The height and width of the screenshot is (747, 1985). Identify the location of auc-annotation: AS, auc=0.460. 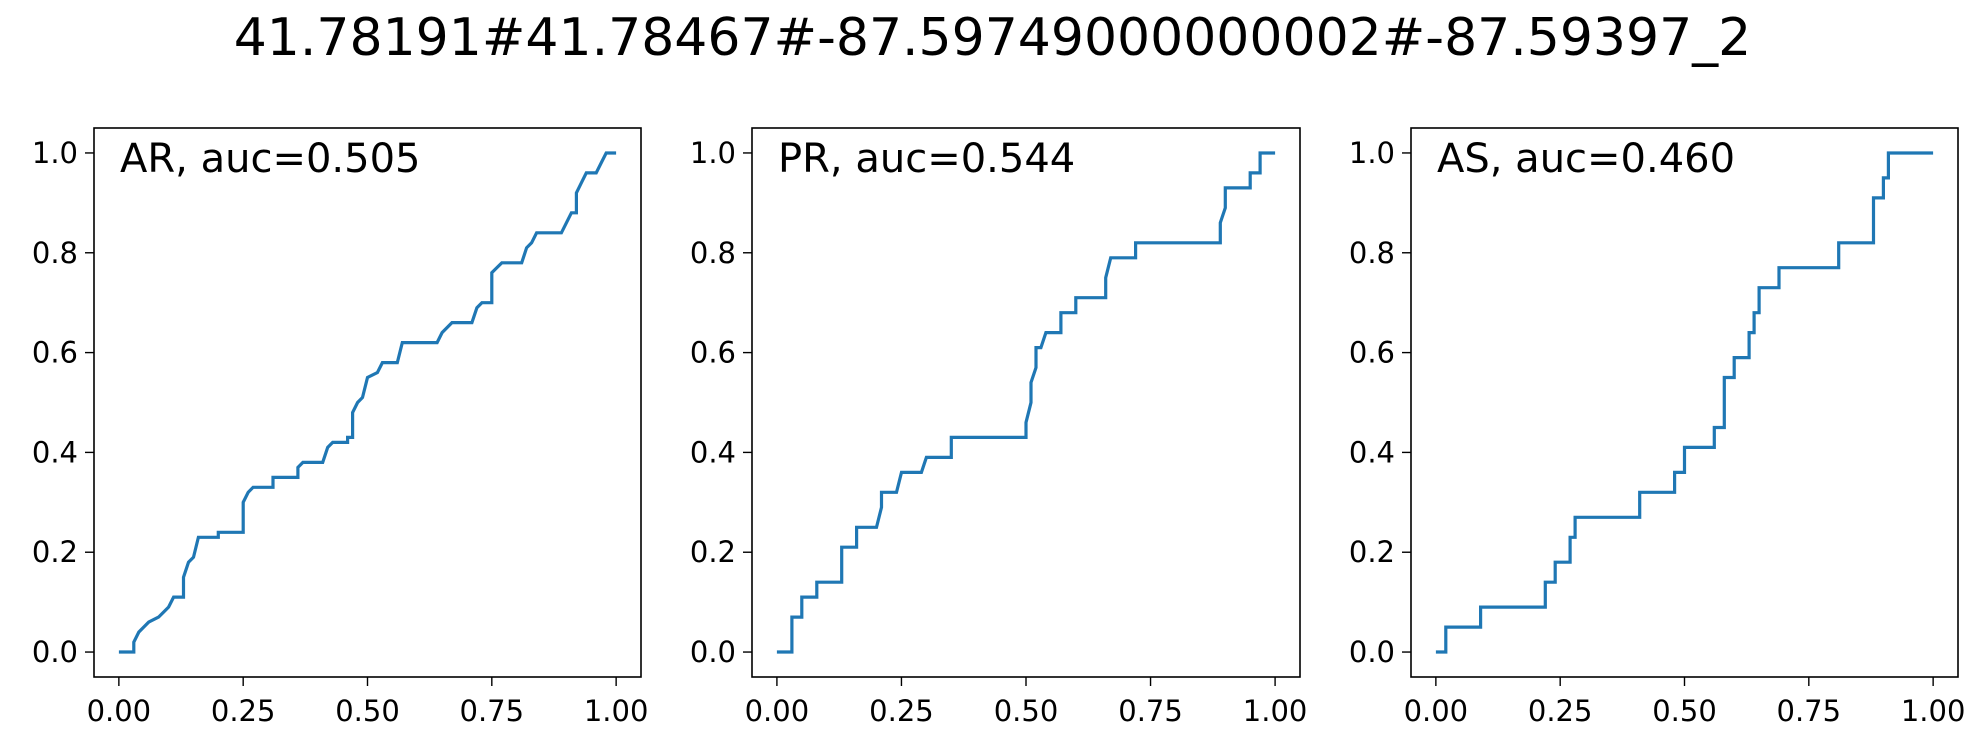
(1586, 159).